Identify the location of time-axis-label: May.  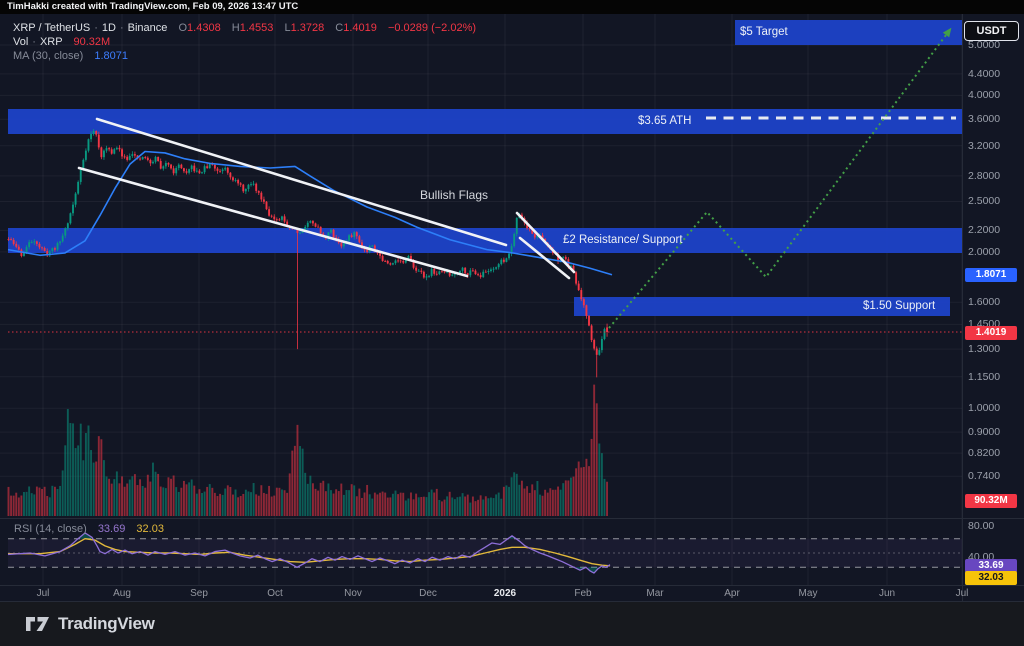
(808, 593).